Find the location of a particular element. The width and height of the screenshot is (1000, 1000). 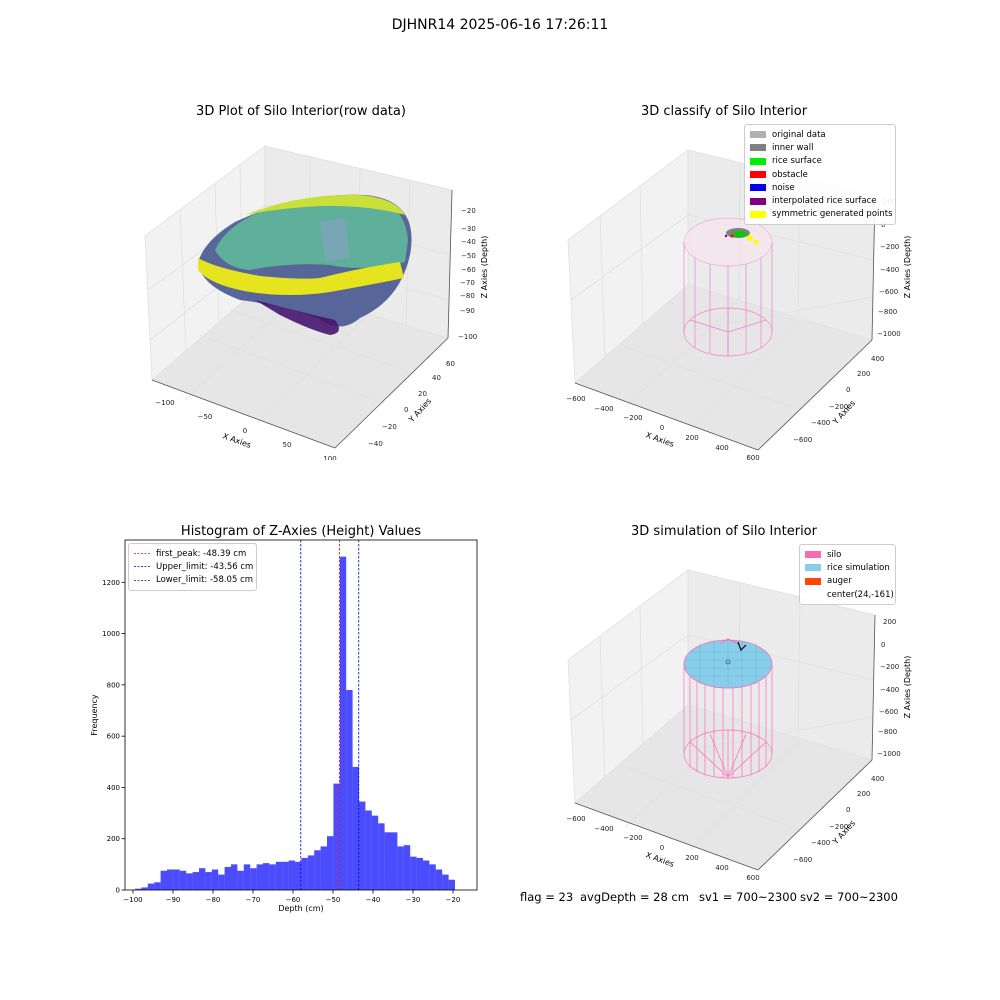

classify-xtick: 0 is located at coordinates (662, 428).